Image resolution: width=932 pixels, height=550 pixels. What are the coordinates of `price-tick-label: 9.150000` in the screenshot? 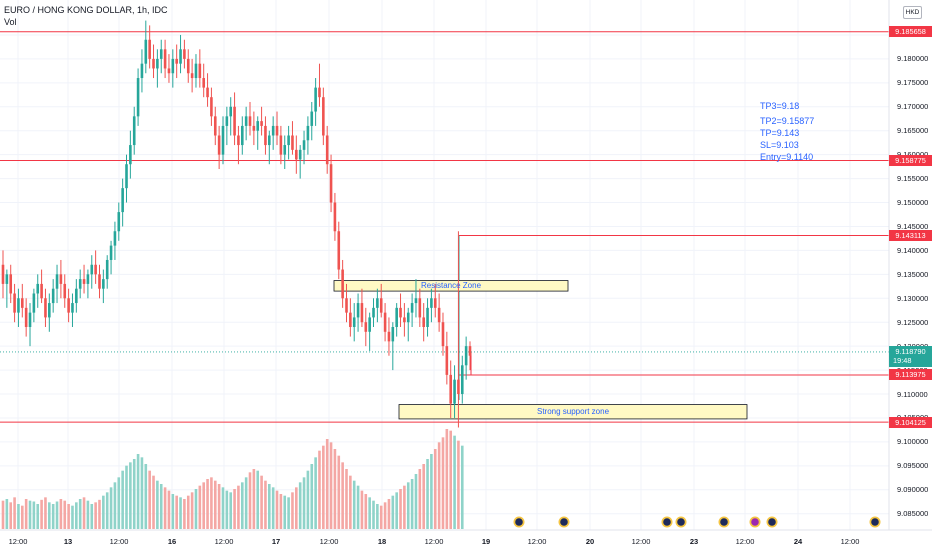 It's located at (913, 203).